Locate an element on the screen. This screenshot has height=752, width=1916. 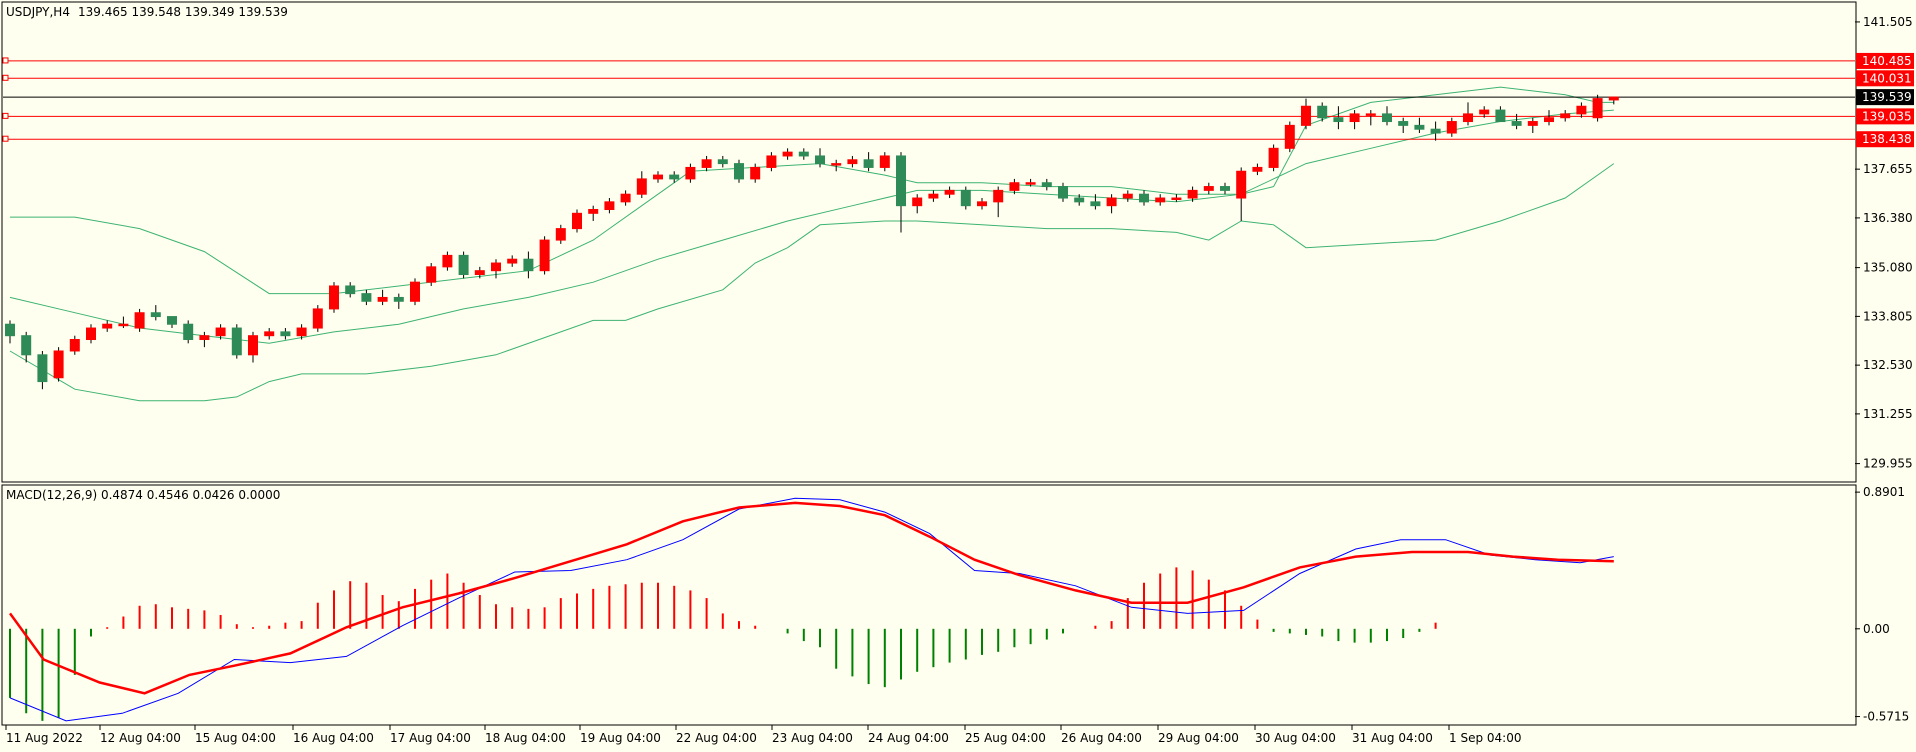
time-tick-label: 29 Aug 04:00 is located at coordinates (1198, 738).